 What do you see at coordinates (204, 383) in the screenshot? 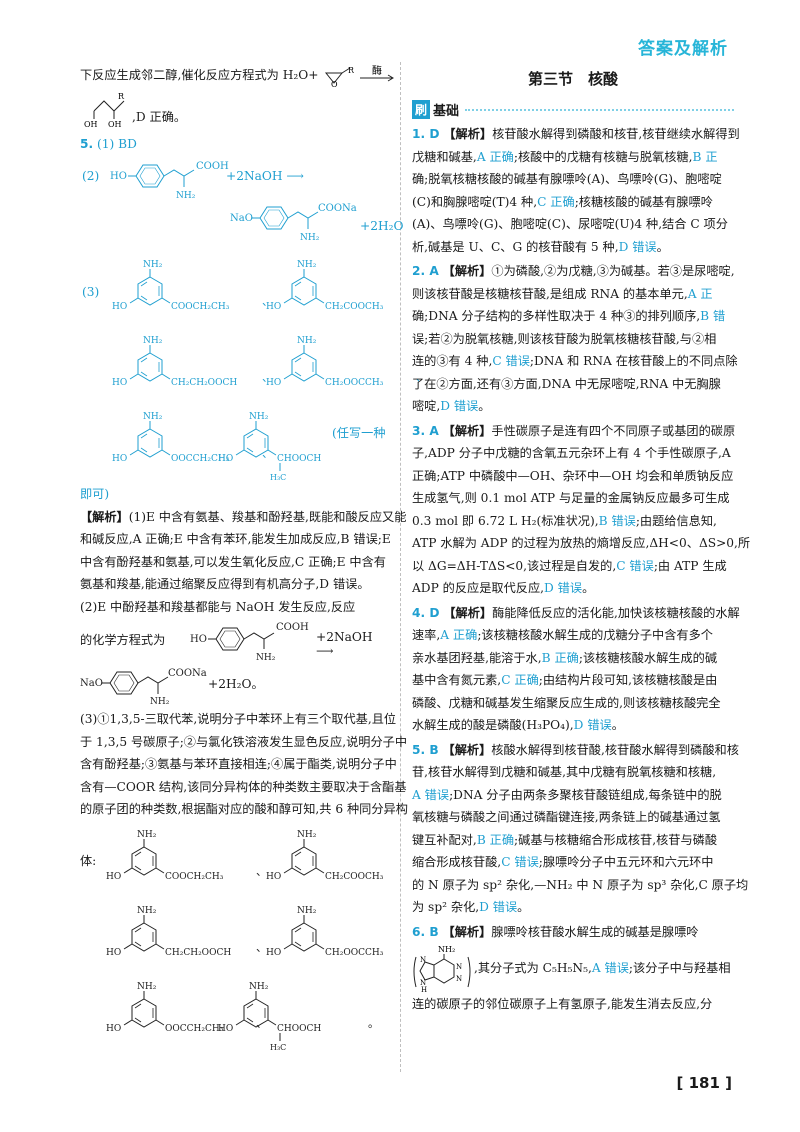
I see `substituent-label: CH₂CH₂OOCH` at bounding box center [204, 383].